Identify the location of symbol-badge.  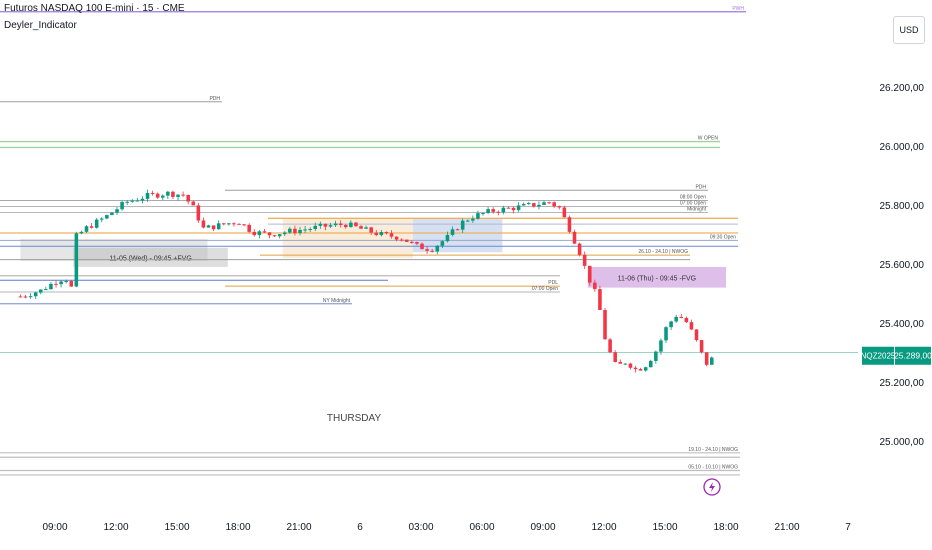
(878, 355).